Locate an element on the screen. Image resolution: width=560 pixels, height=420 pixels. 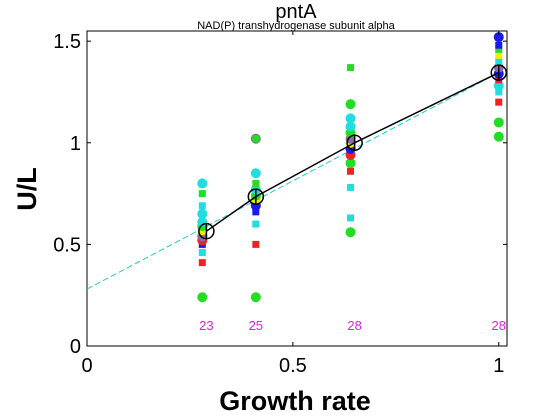
y-tick-label: 0 is located at coordinates (75, 347).